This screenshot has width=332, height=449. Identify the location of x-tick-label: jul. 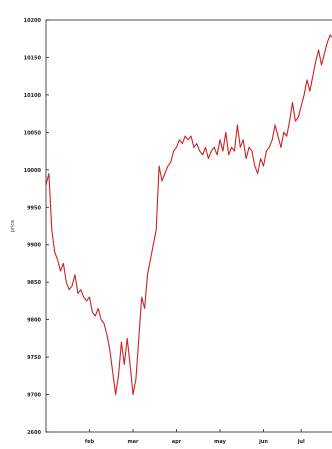
(301, 442).